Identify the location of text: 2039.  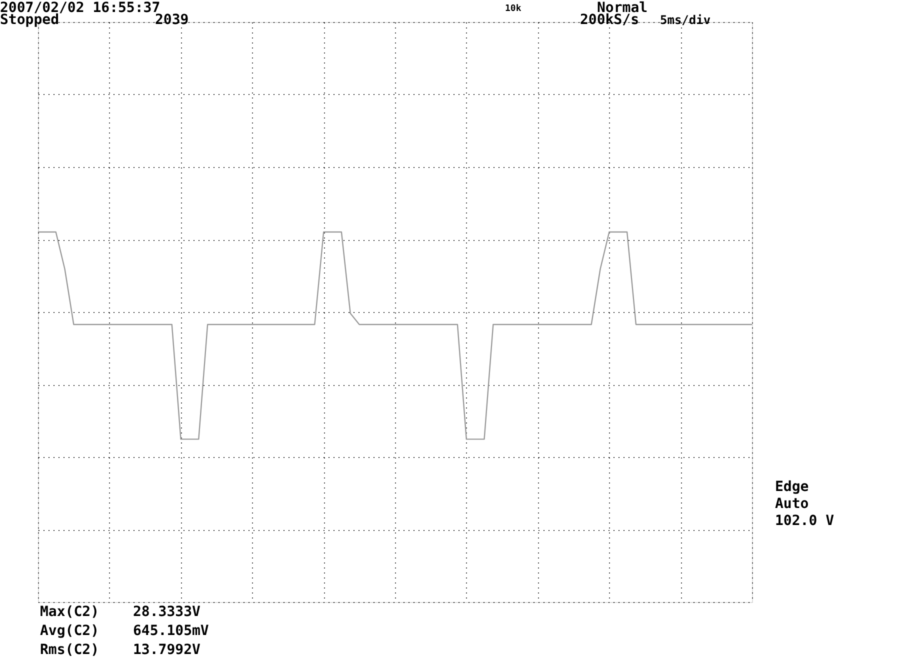
(172, 20).